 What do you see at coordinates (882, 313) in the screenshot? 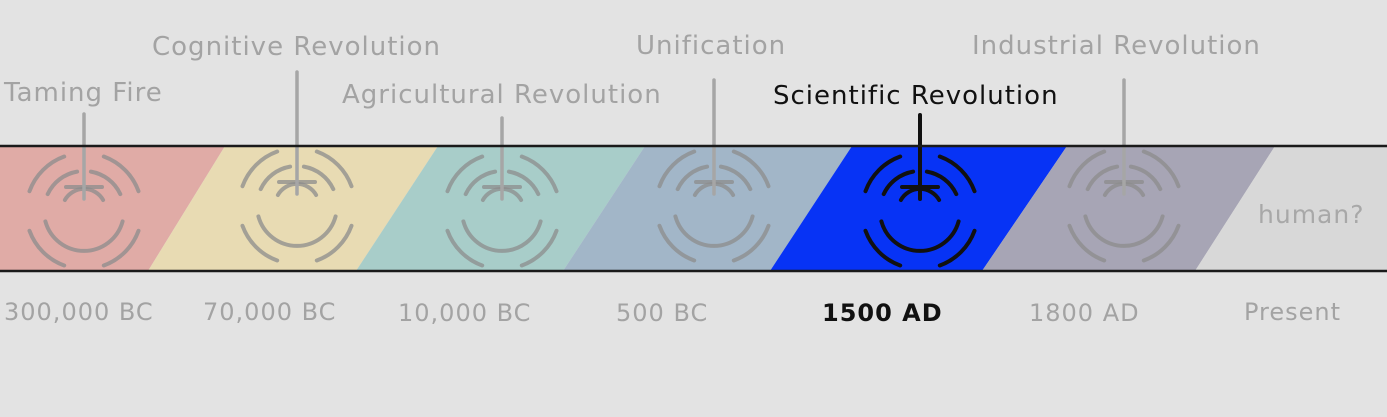
I see `date-label-1500-ad: 1500 AD` at bounding box center [882, 313].